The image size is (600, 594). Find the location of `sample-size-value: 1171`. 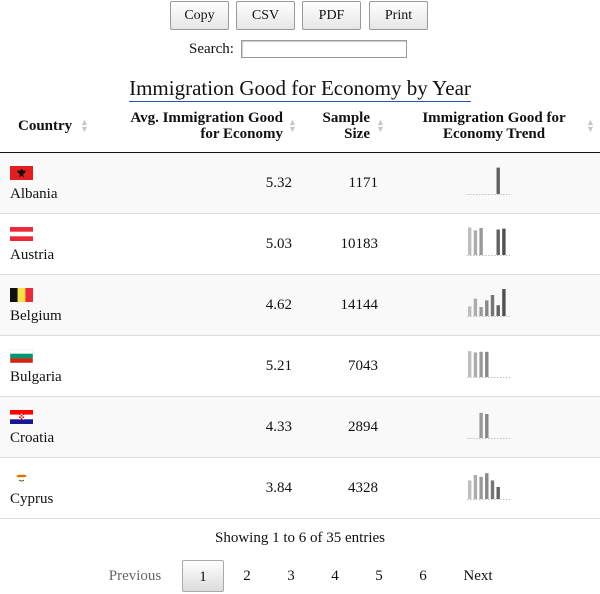

sample-size-value: 1171 is located at coordinates (363, 183).